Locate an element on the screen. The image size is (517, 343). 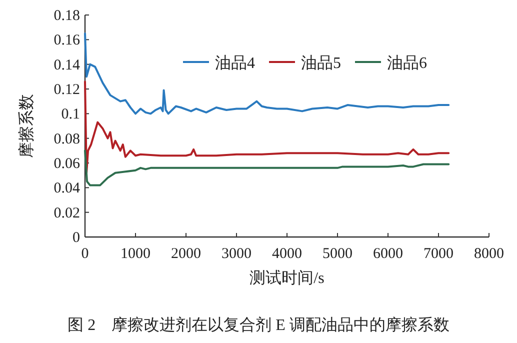
y-tick: 0 is located at coordinates (76, 238).